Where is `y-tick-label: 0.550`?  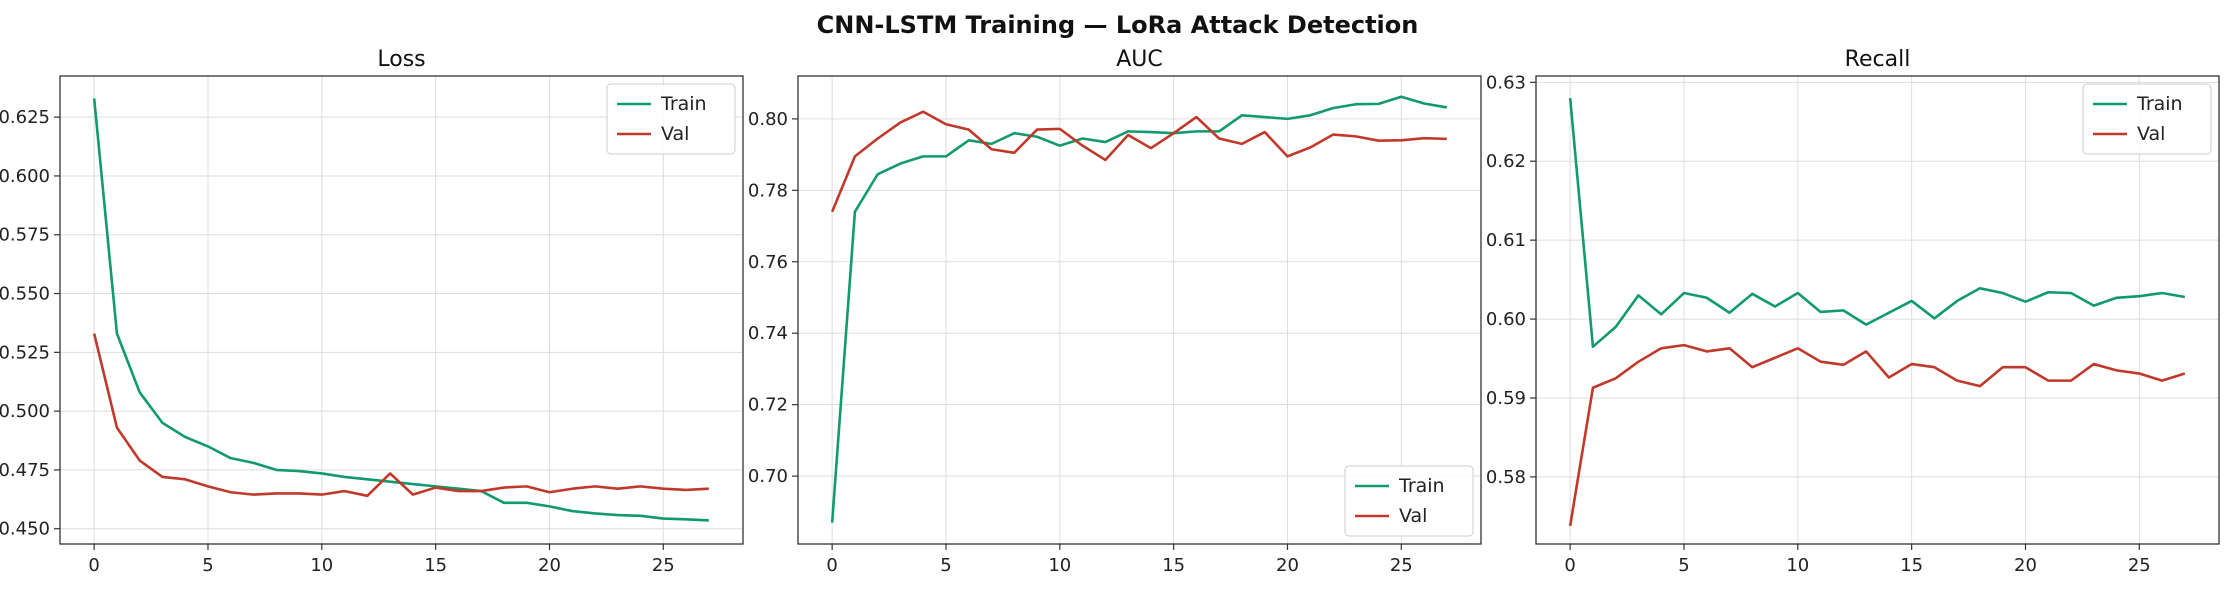 y-tick-label: 0.550 is located at coordinates (25, 294).